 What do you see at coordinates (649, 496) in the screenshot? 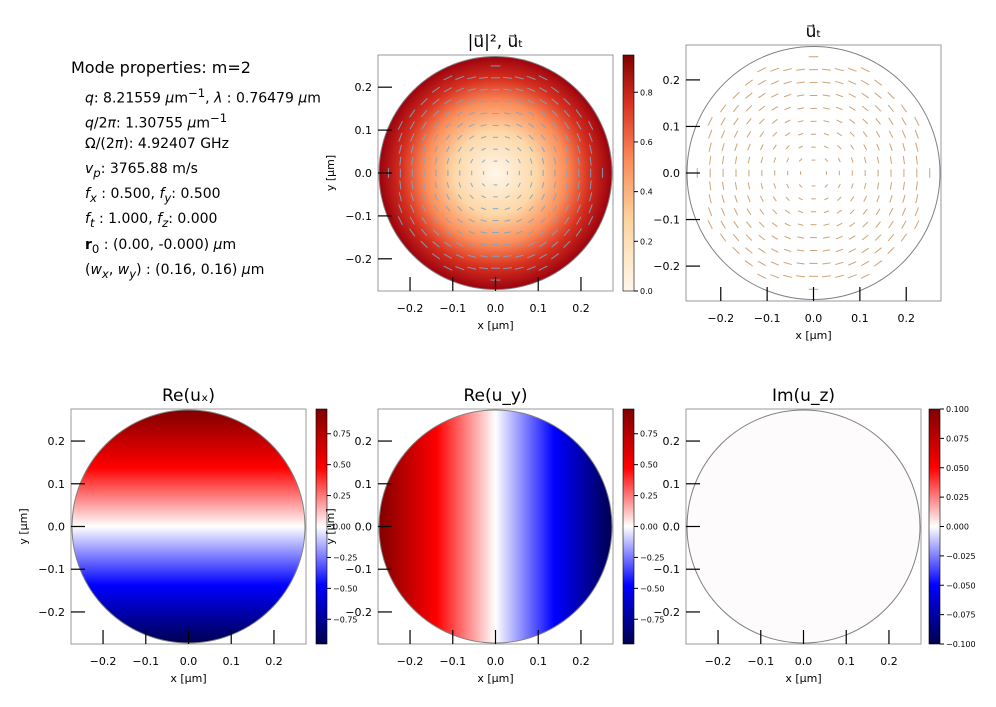
I see `colorbar-tick-label: 0.25` at bounding box center [649, 496].